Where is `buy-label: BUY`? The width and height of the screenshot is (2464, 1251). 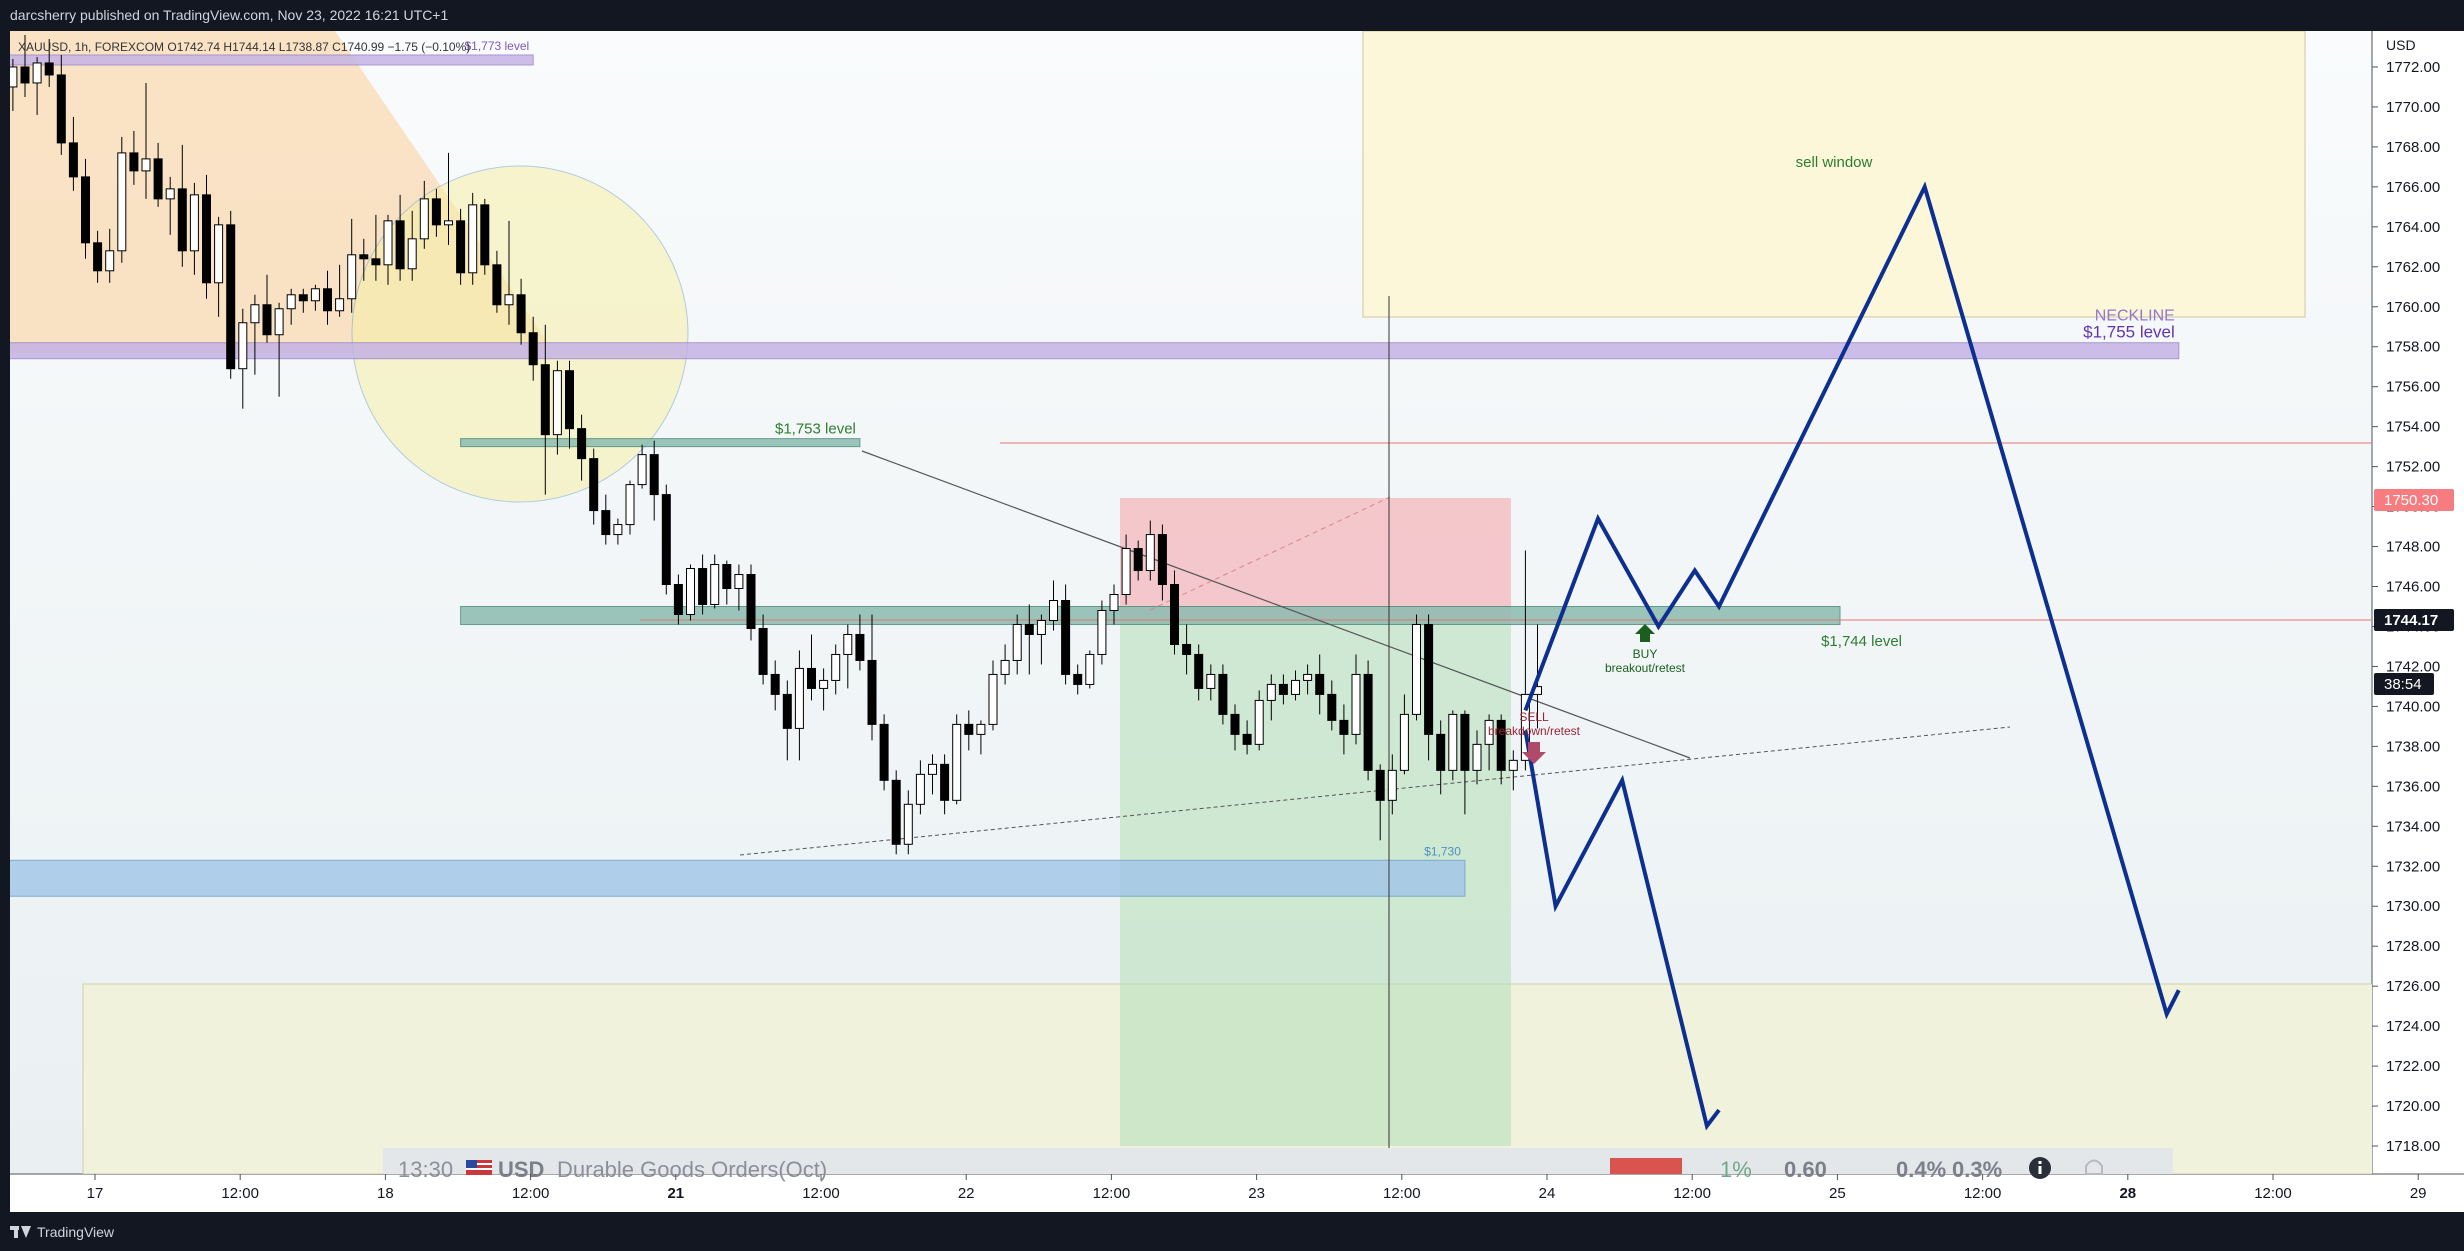 buy-label: BUY is located at coordinates (1645, 654).